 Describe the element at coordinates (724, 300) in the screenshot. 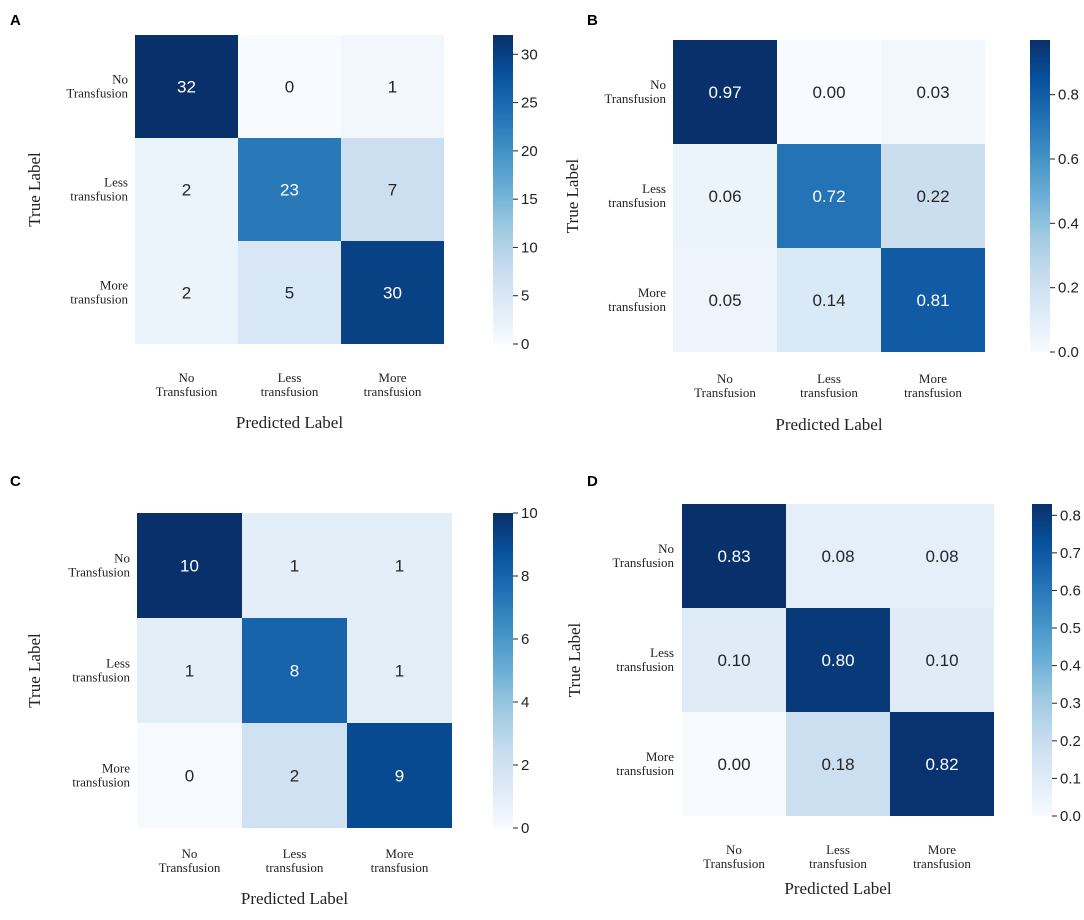

I see `cell-value-label: 0.05` at that location.